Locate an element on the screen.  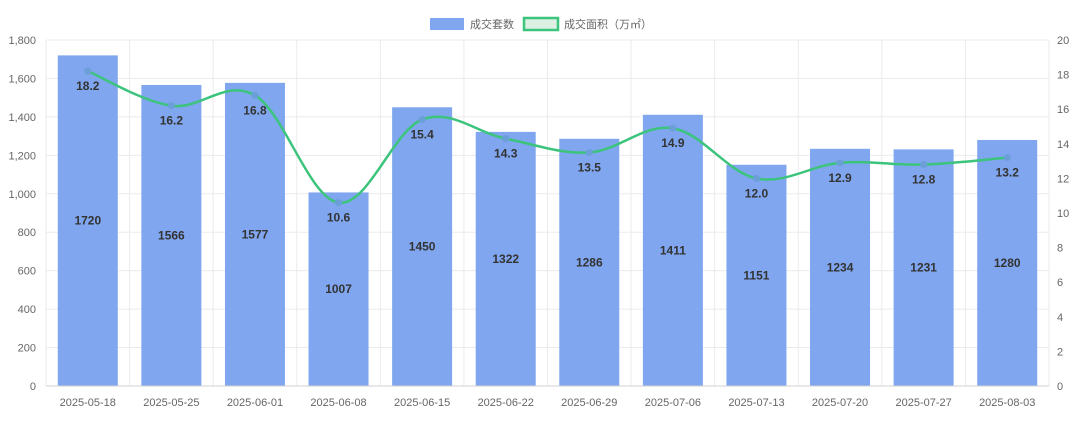
y-right-tick-label: 10 is located at coordinates (1063, 214).